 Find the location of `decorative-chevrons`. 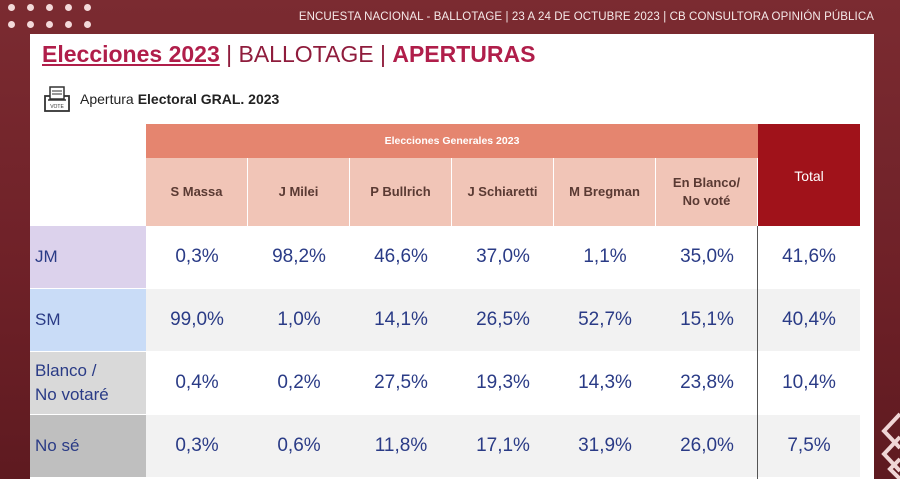

decorative-chevrons is located at coordinates (890, 445).